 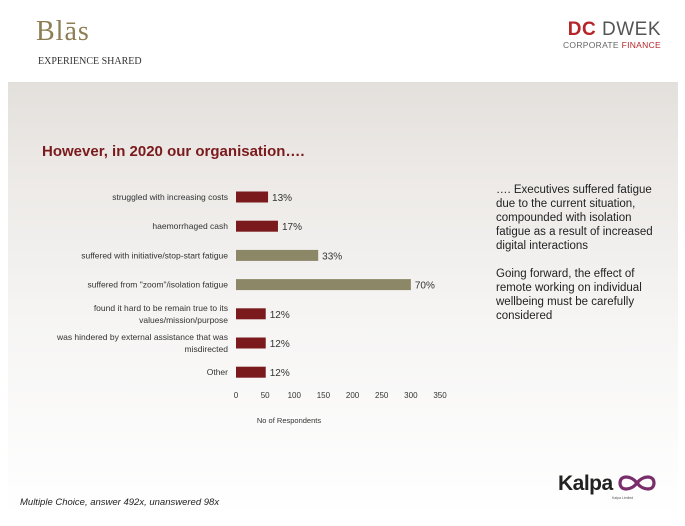 What do you see at coordinates (90, 61) in the screenshot?
I see `blas-tagline: EXPERIENCE SHARED` at bounding box center [90, 61].